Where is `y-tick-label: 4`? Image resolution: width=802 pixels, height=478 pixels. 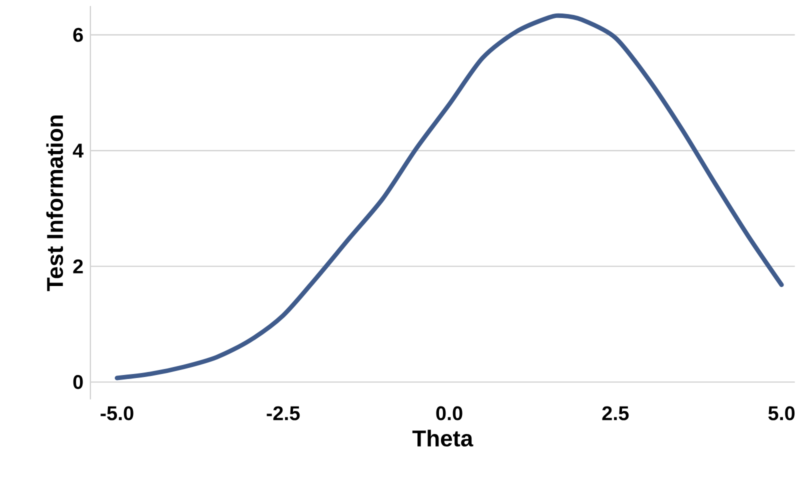
y-tick-label: 4 is located at coordinates (78, 151).